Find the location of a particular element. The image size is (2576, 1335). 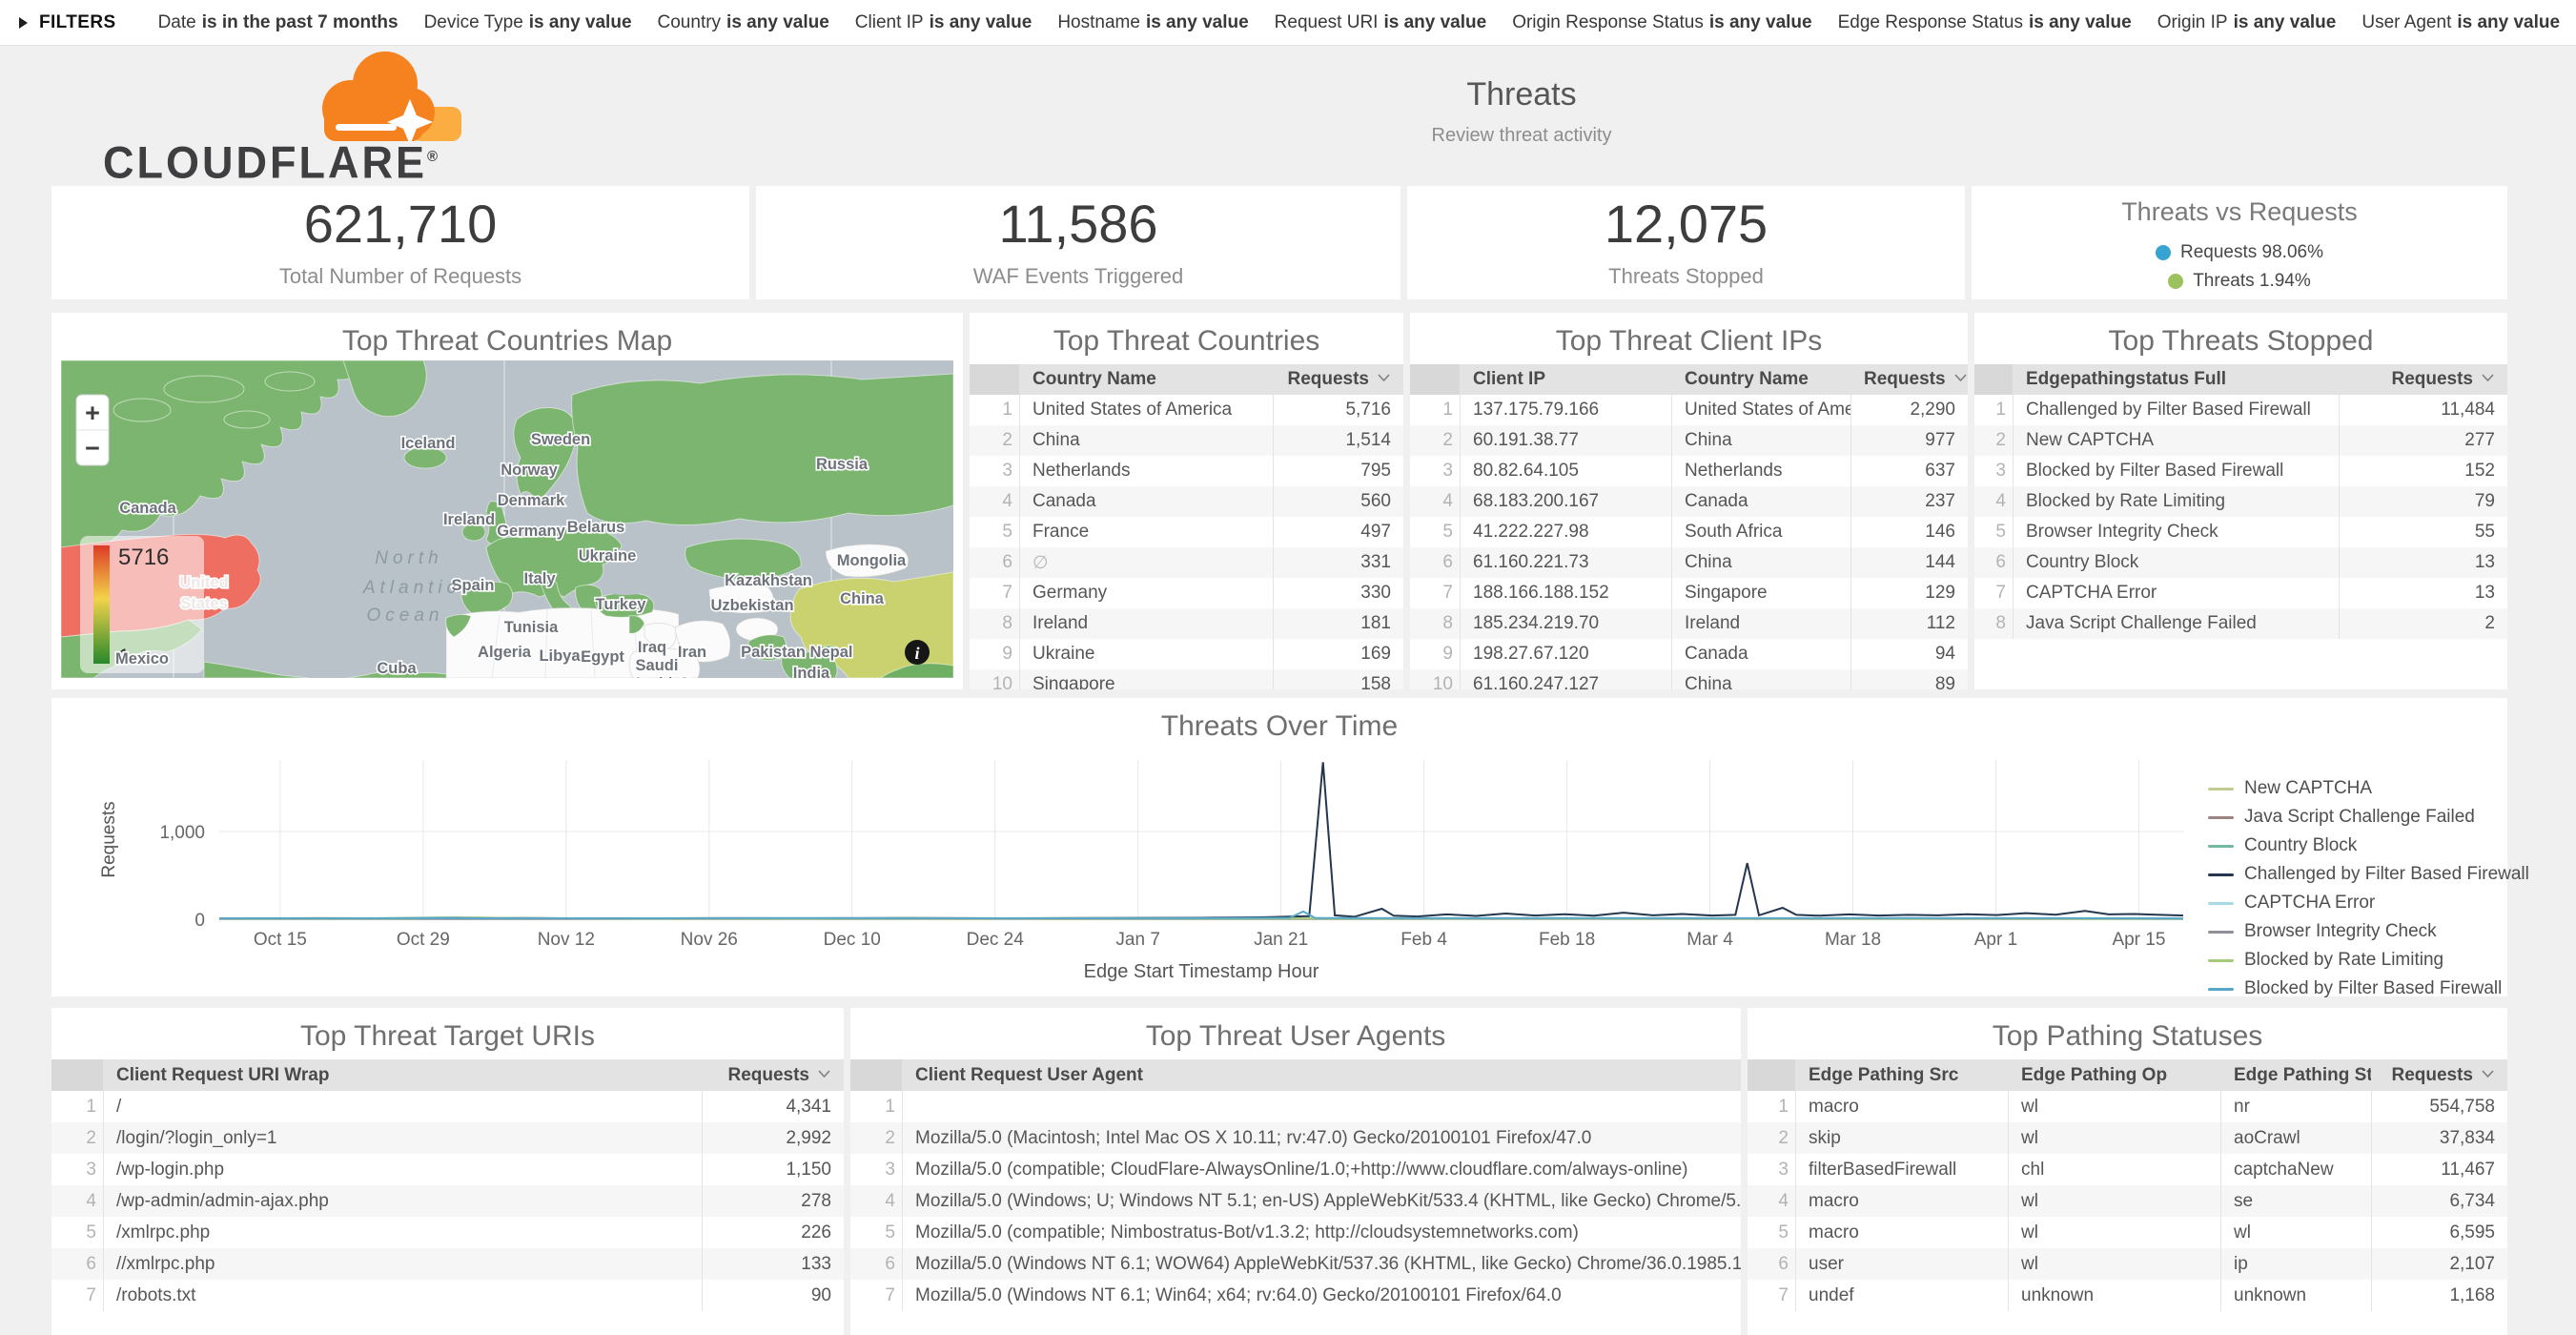

table-row: 3 80.82.64.105 Netherlands 637 is located at coordinates (1689, 471).